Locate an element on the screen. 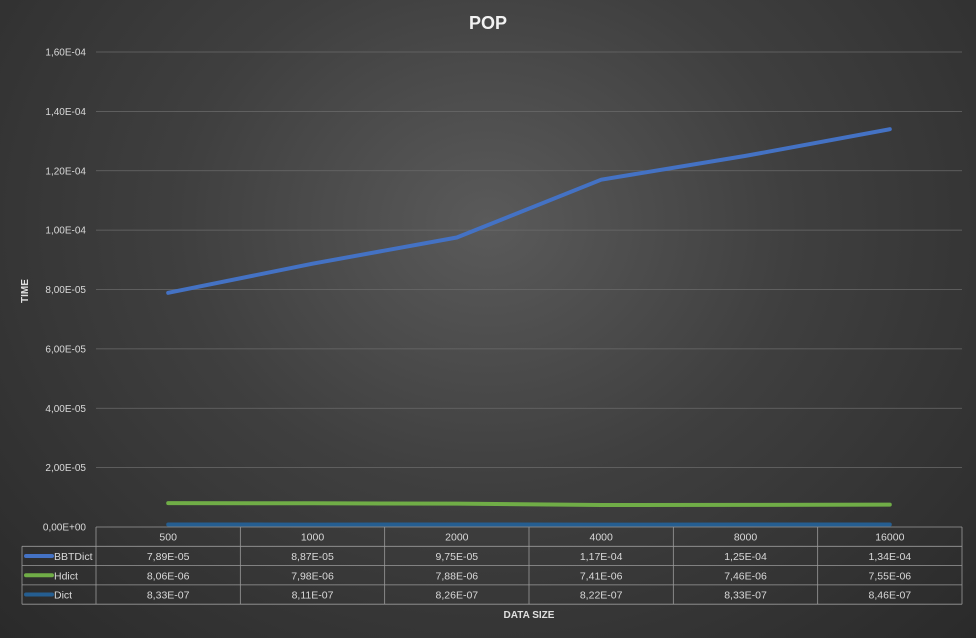 The height and width of the screenshot is (638, 976). data-label: 8,11E-07 is located at coordinates (313, 596).